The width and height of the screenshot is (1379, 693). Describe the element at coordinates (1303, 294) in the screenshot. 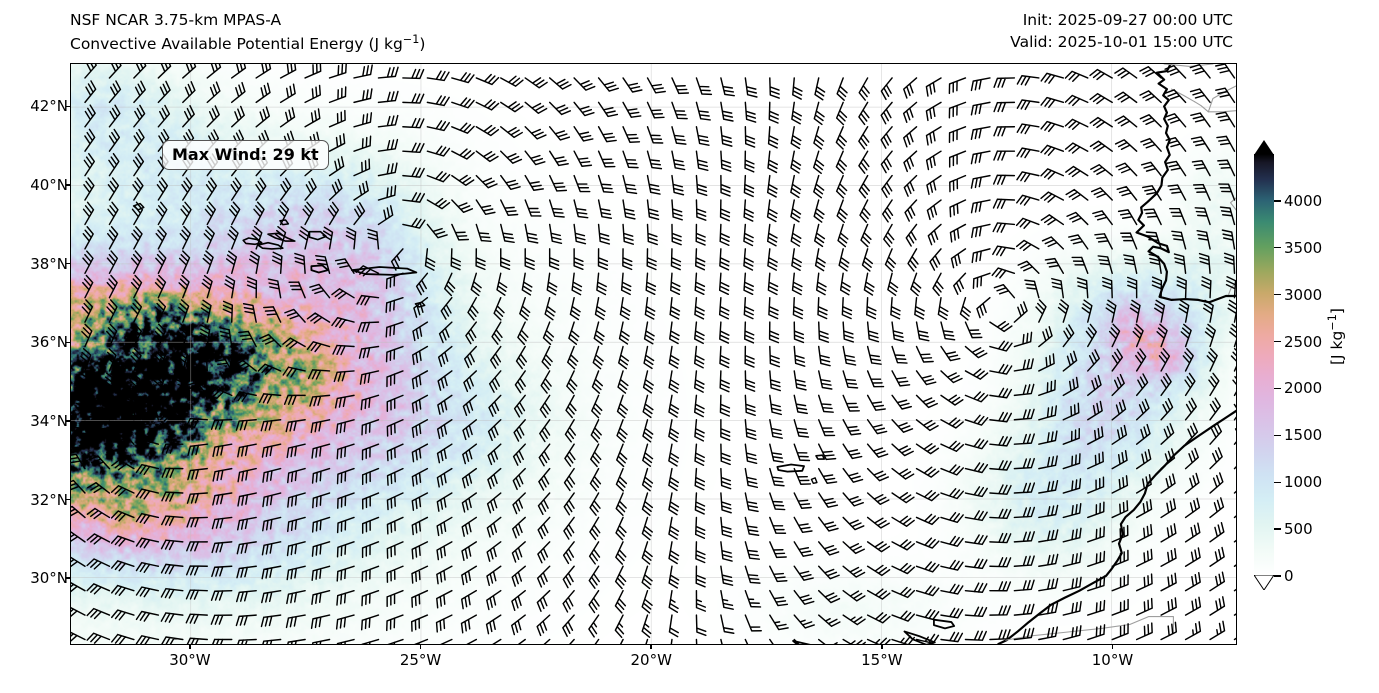

I see `colorbar-tick-label: 3000` at that location.